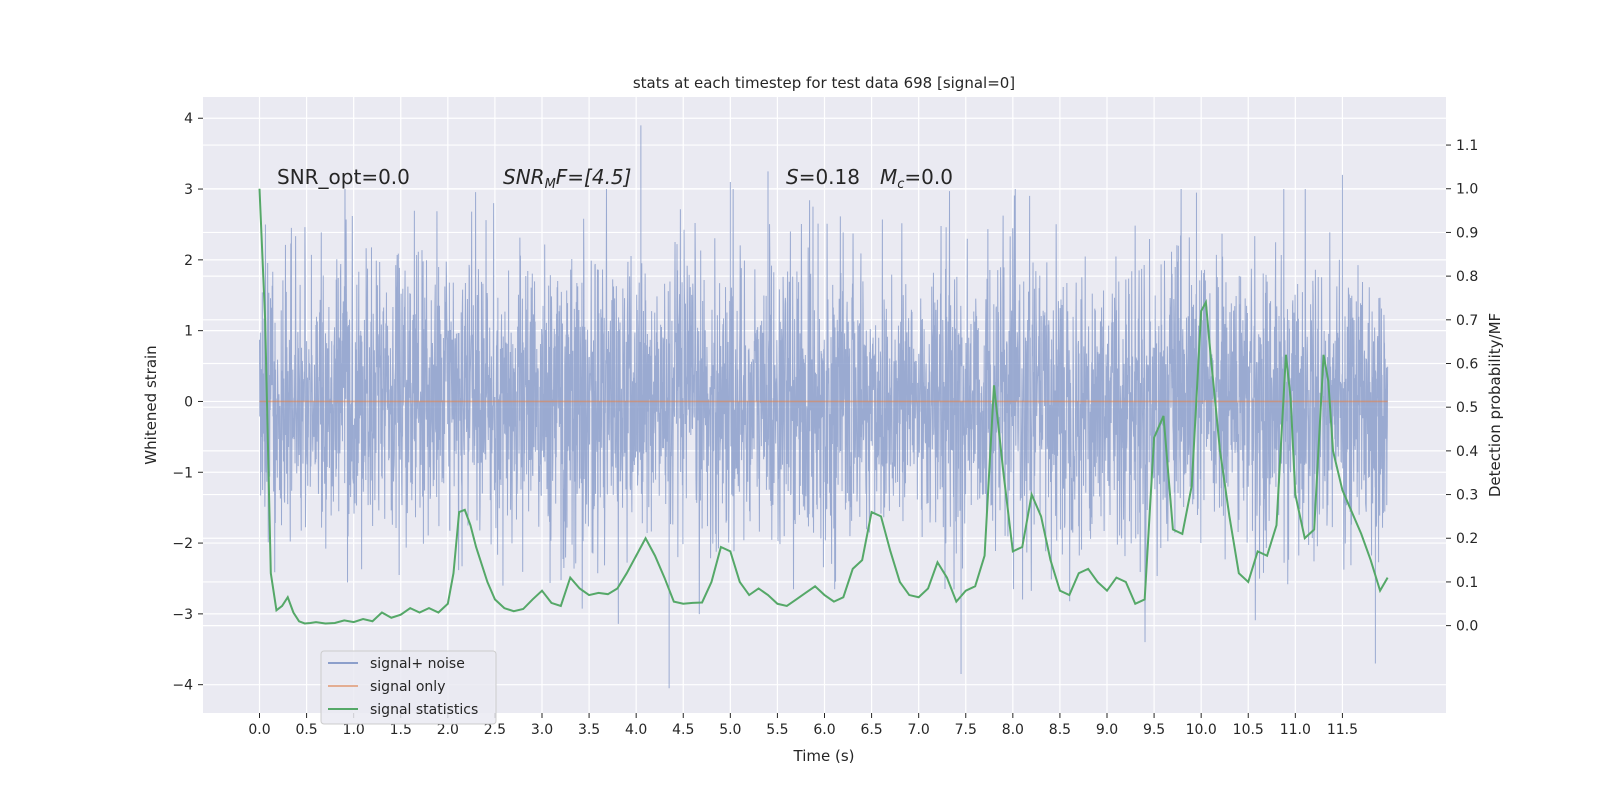 This screenshot has height=800, width=1600. I want to click on y-left-tick-label: 2, so click(188, 261).